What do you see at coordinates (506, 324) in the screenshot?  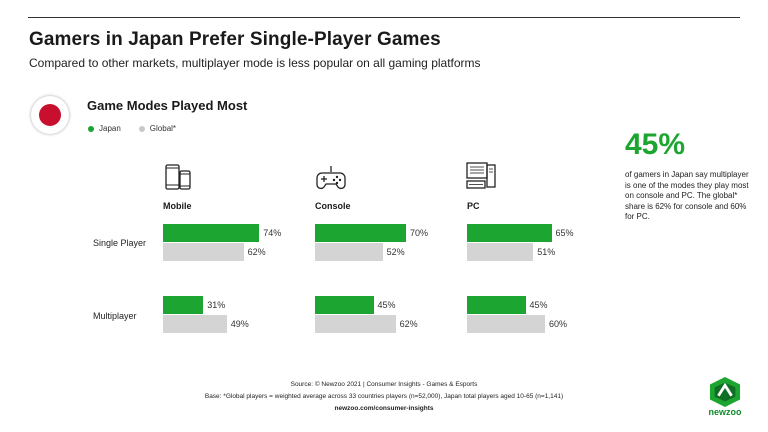 I see `bar-pc-multiplayer-global` at bounding box center [506, 324].